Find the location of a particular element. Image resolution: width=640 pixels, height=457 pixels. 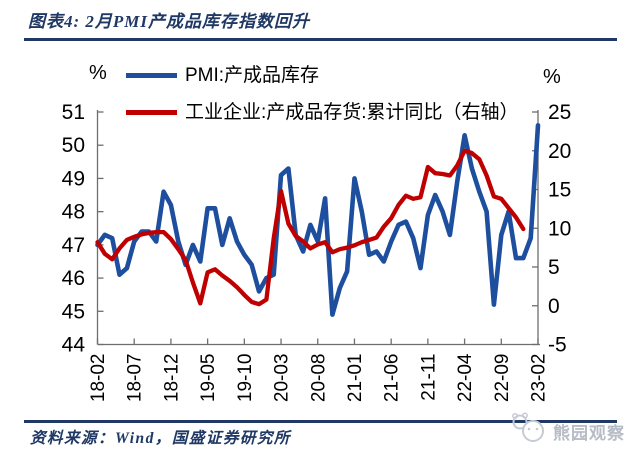

x-tick-label: 18-07 is located at coordinates (135, 378).